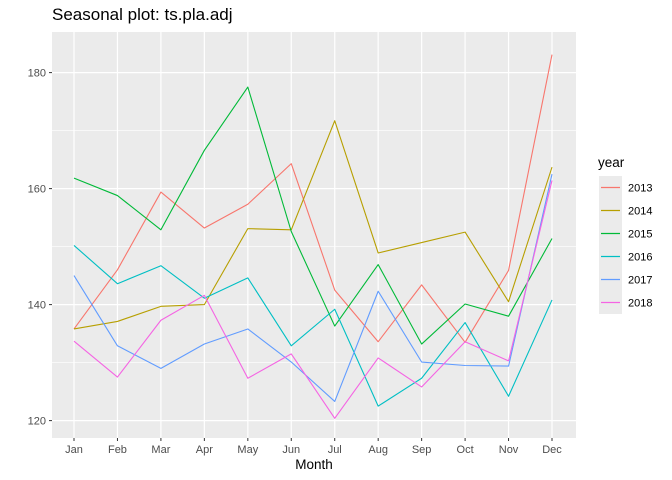  What do you see at coordinates (640, 189) in the screenshot?
I see `legend-label-2013: 2013` at bounding box center [640, 189].